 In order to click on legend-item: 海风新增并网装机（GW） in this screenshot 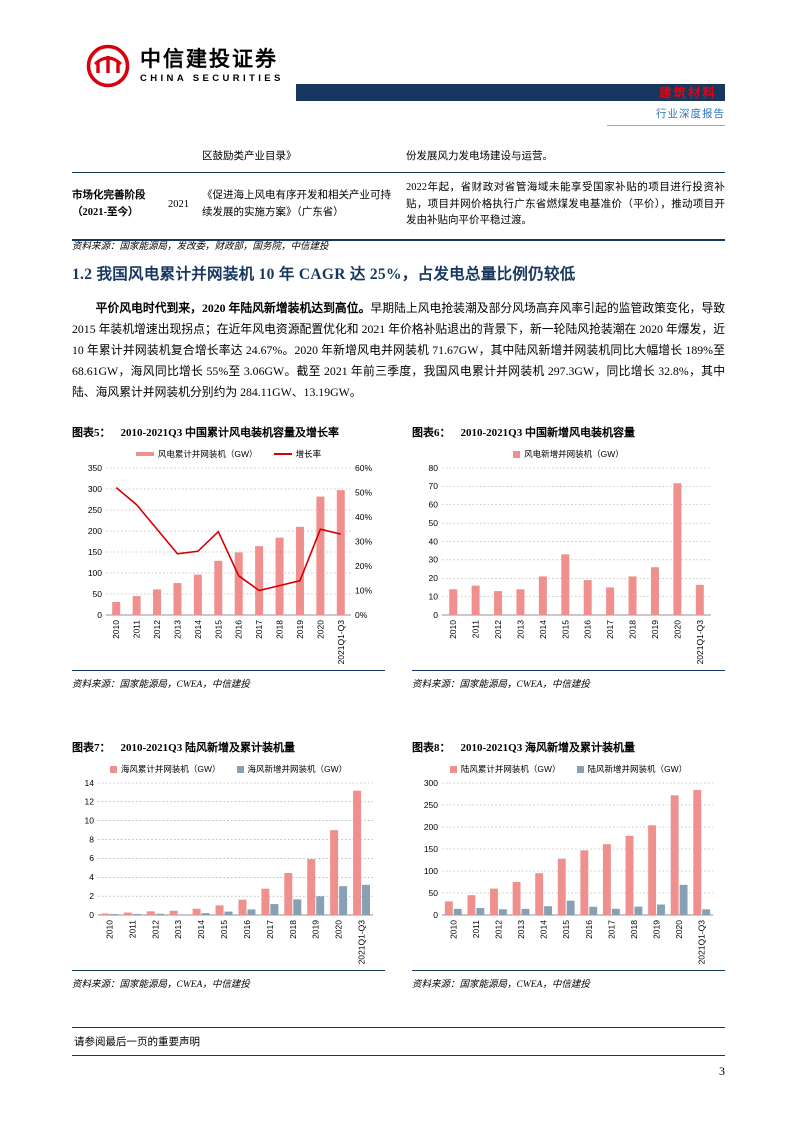, I will do `click(292, 769)`.